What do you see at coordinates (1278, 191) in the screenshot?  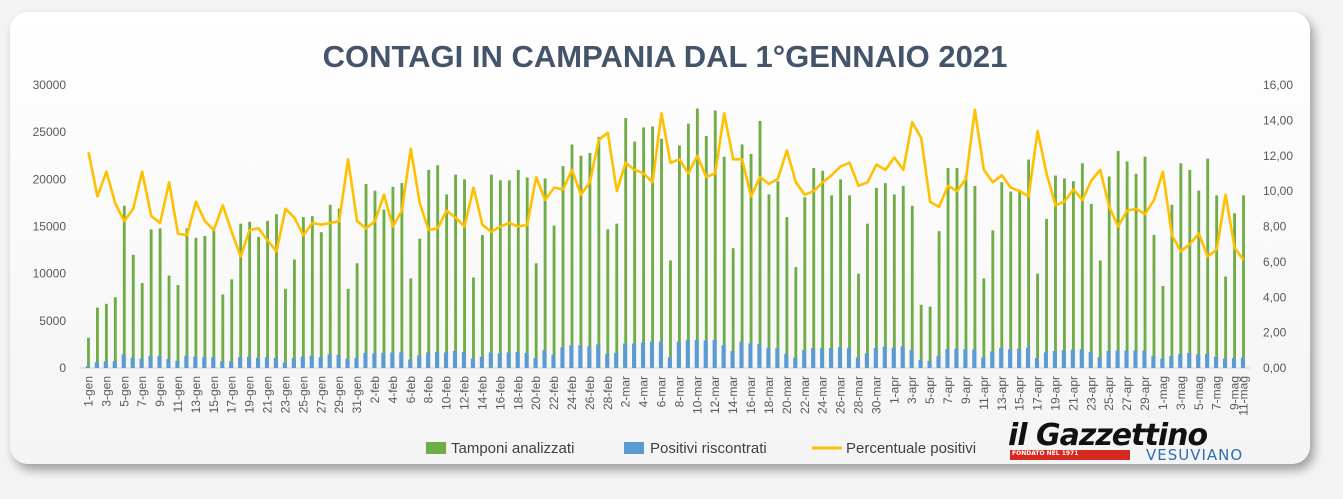 I see `right-tick-label: 10,00` at bounding box center [1278, 191].